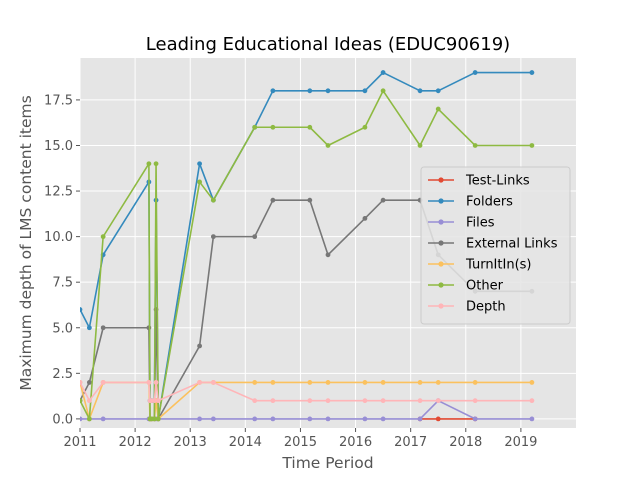  Describe the element at coordinates (441, 306) in the screenshot. I see `legend-marker-depth` at that location.